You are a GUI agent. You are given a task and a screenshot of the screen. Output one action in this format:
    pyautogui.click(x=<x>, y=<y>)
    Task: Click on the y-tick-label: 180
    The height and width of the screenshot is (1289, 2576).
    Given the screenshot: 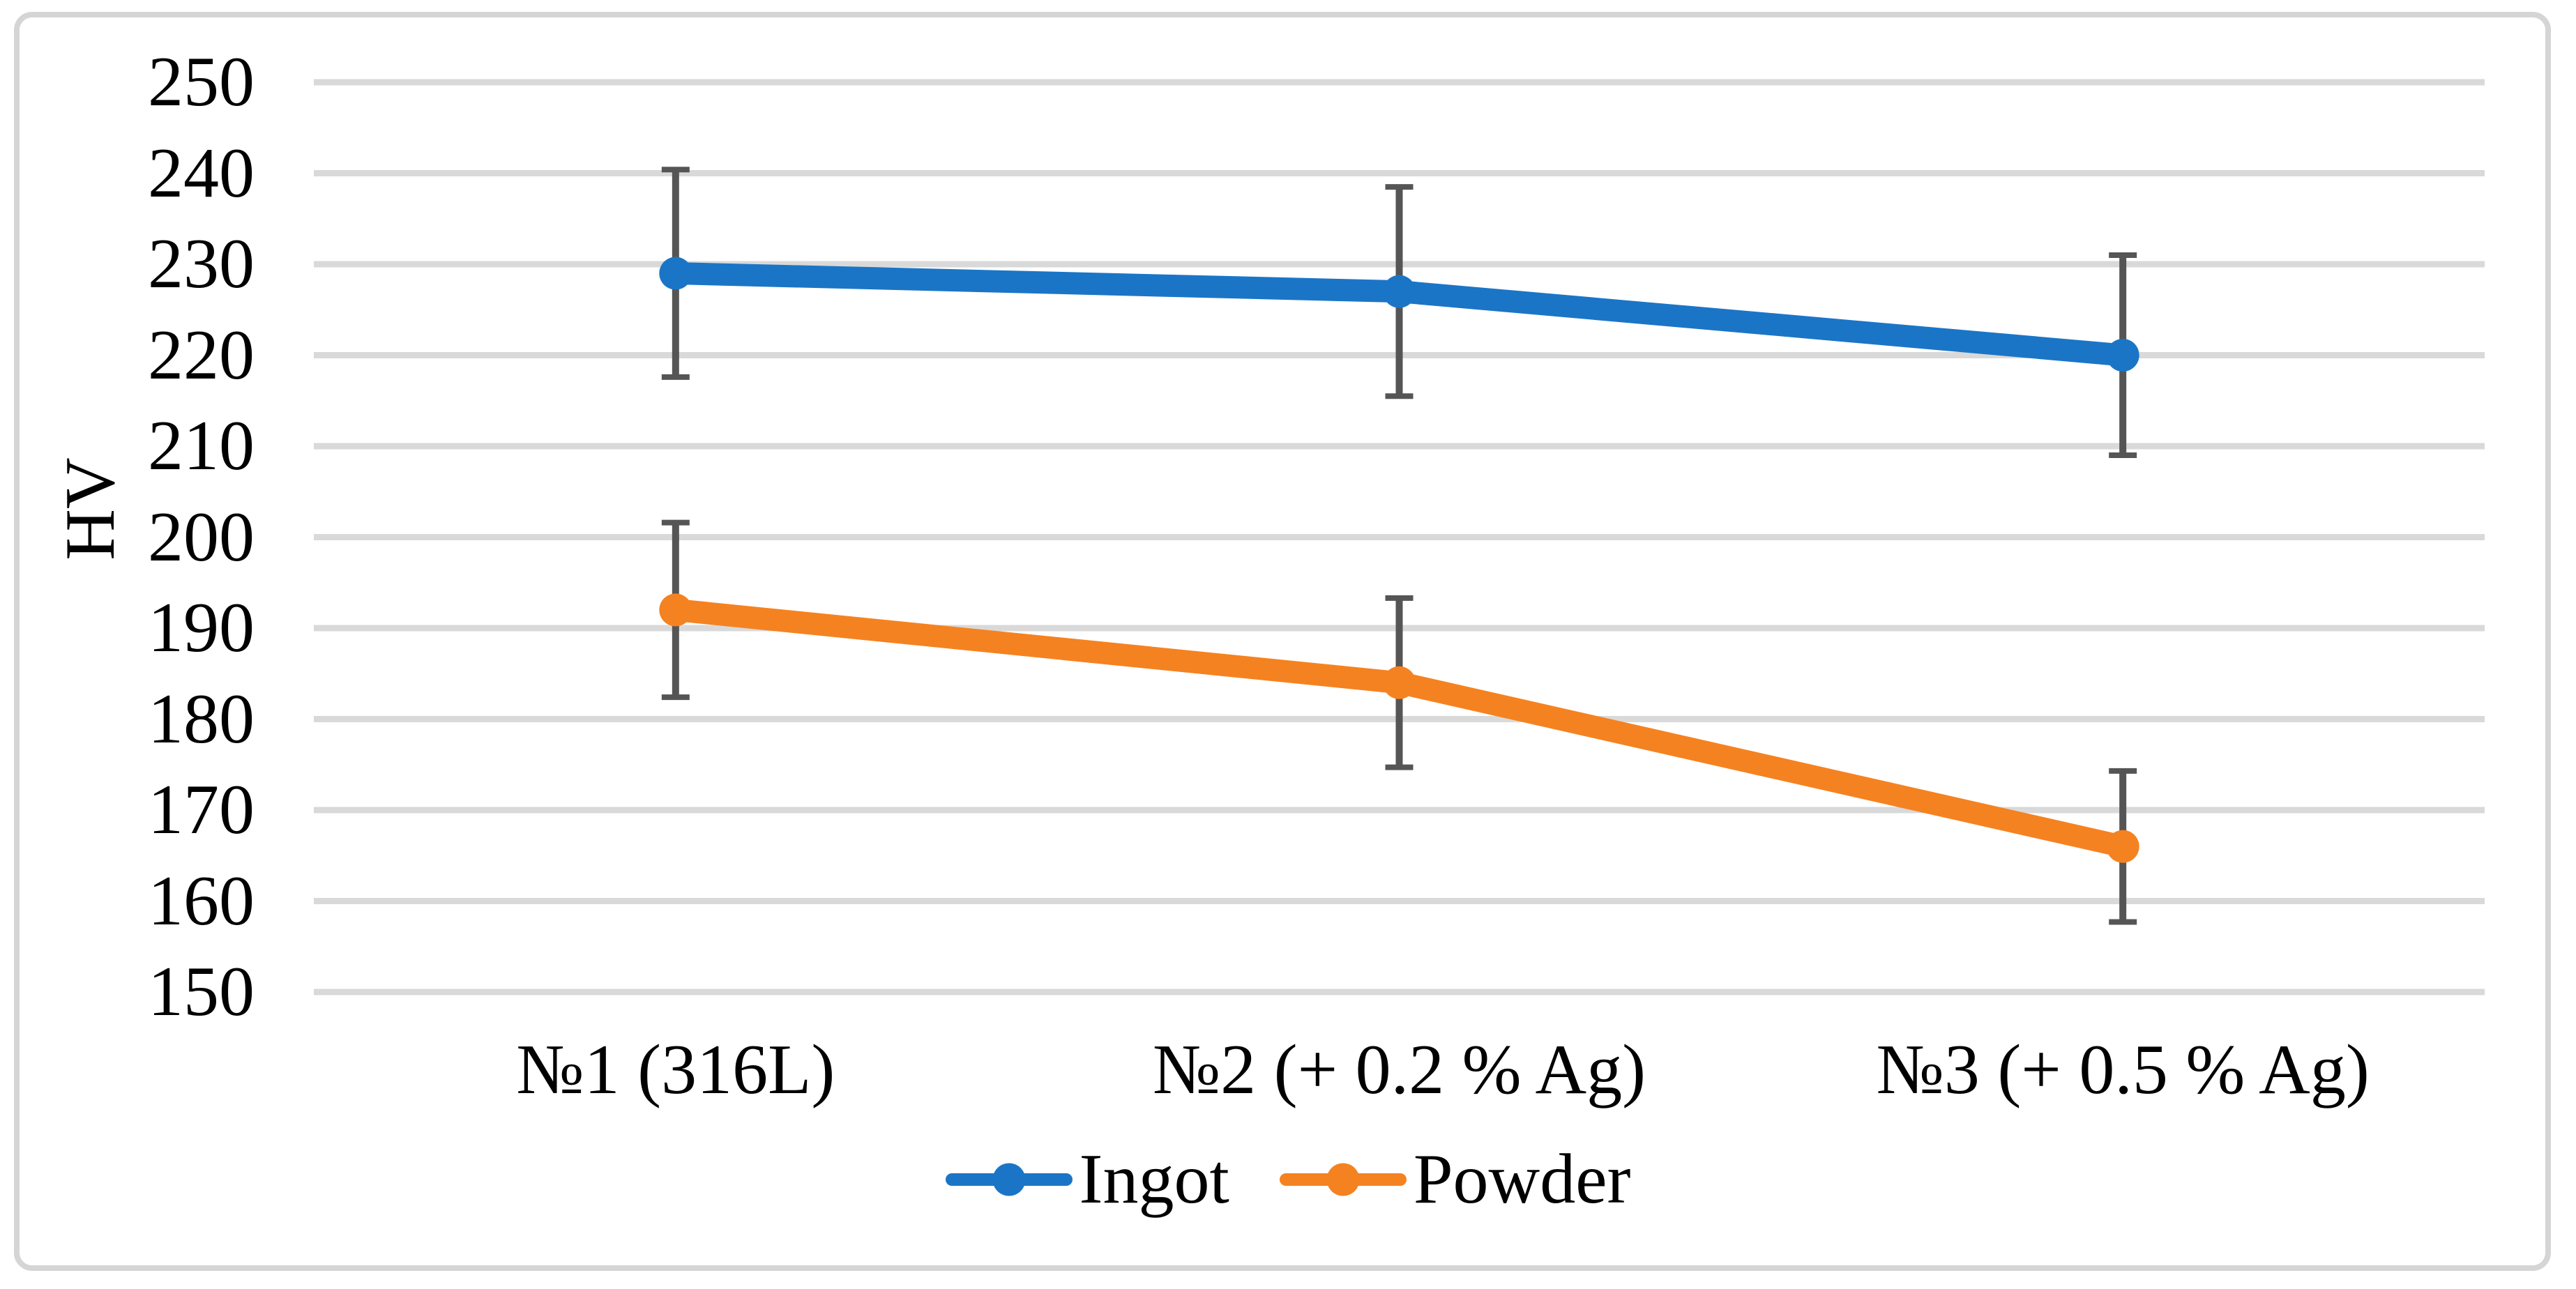 What is the action you would take?
    pyautogui.click(x=201, y=718)
    